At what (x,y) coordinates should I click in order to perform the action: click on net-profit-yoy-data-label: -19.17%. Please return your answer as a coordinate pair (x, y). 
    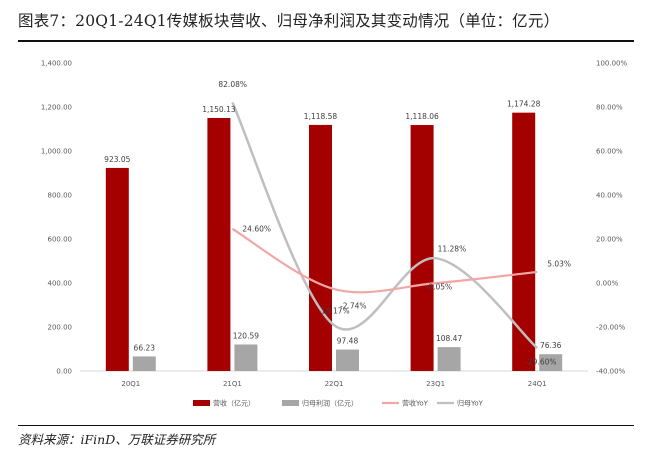
    Looking at the image, I should click on (333, 311).